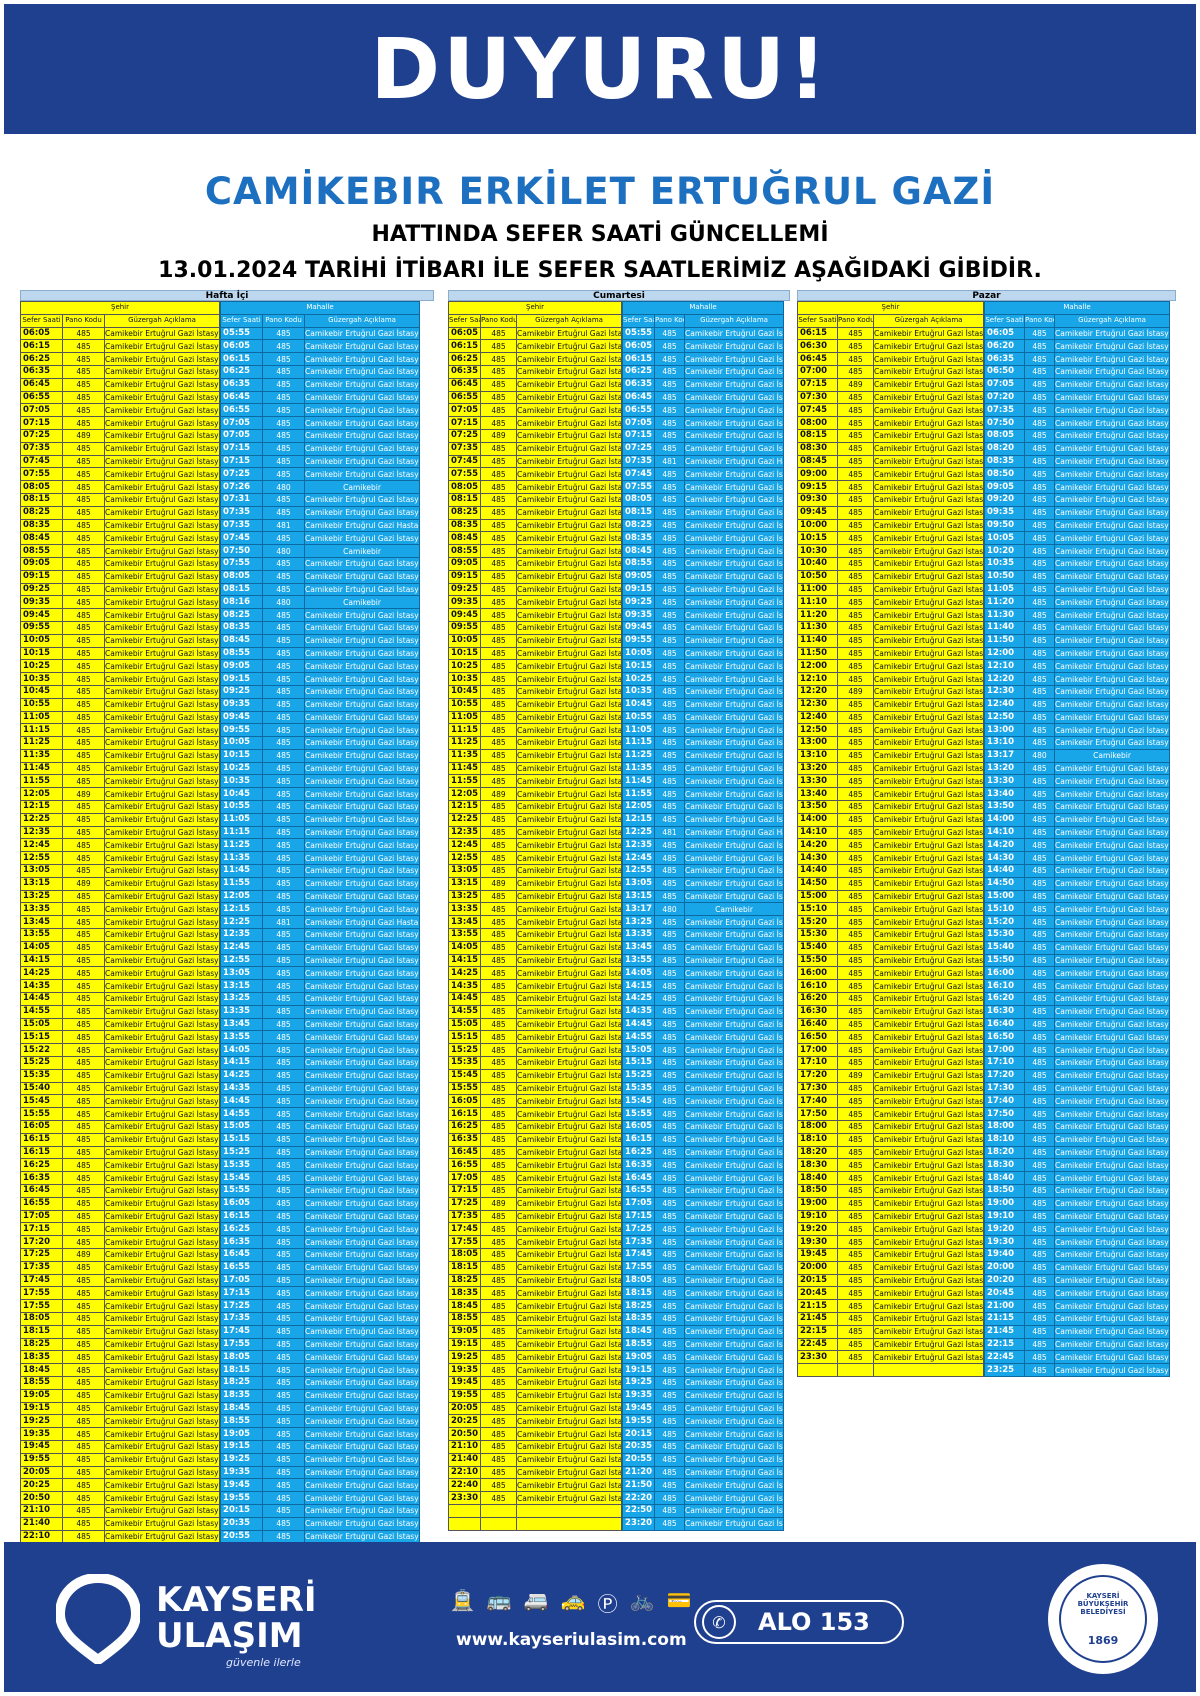  What do you see at coordinates (242, 371) in the screenshot?
I see `departure-time: 06:25` at bounding box center [242, 371].